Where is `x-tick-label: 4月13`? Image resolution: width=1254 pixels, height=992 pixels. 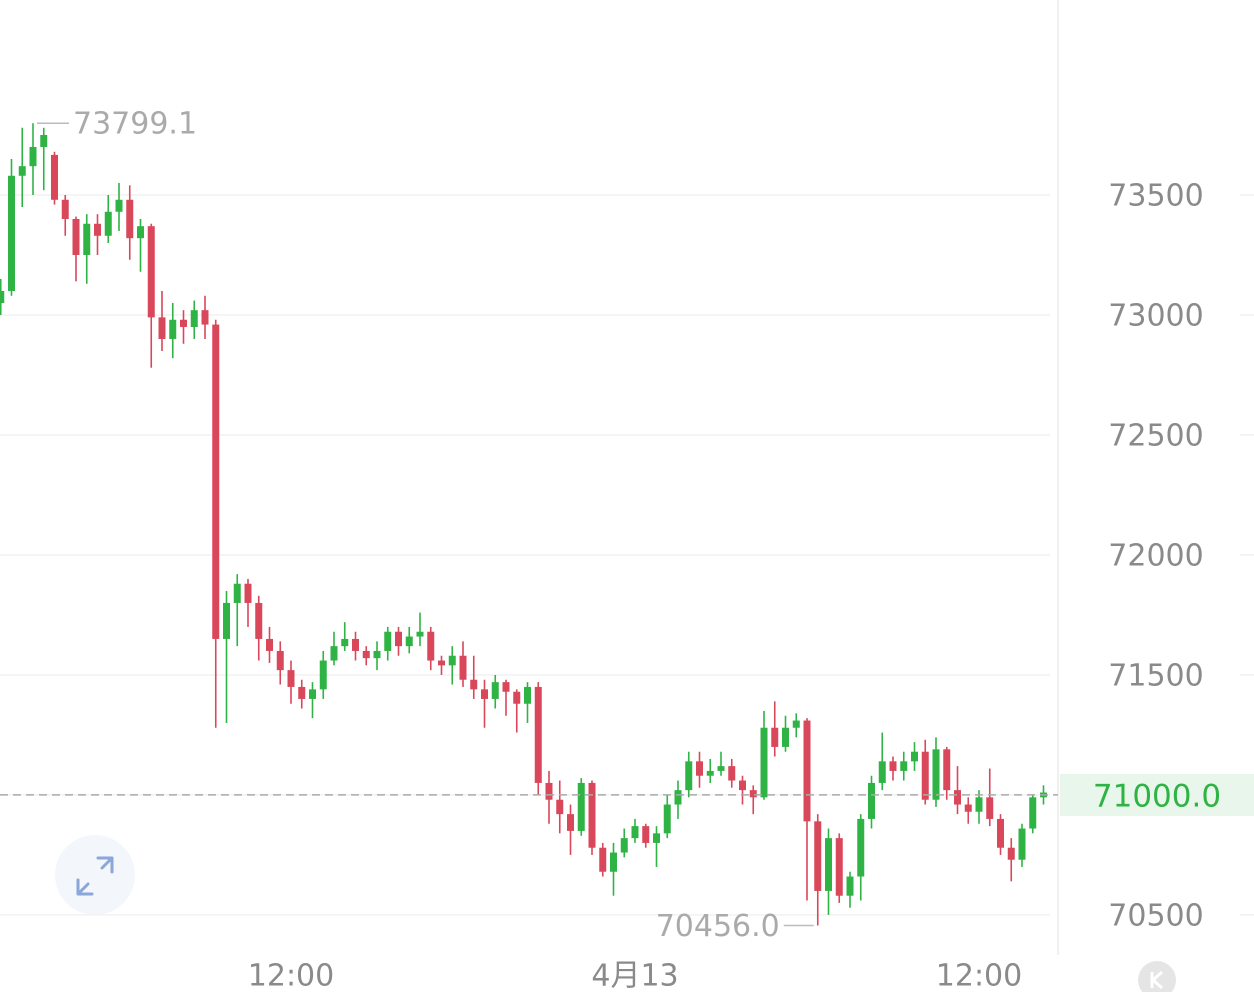
x-tick-label: 4月13 is located at coordinates (634, 975).